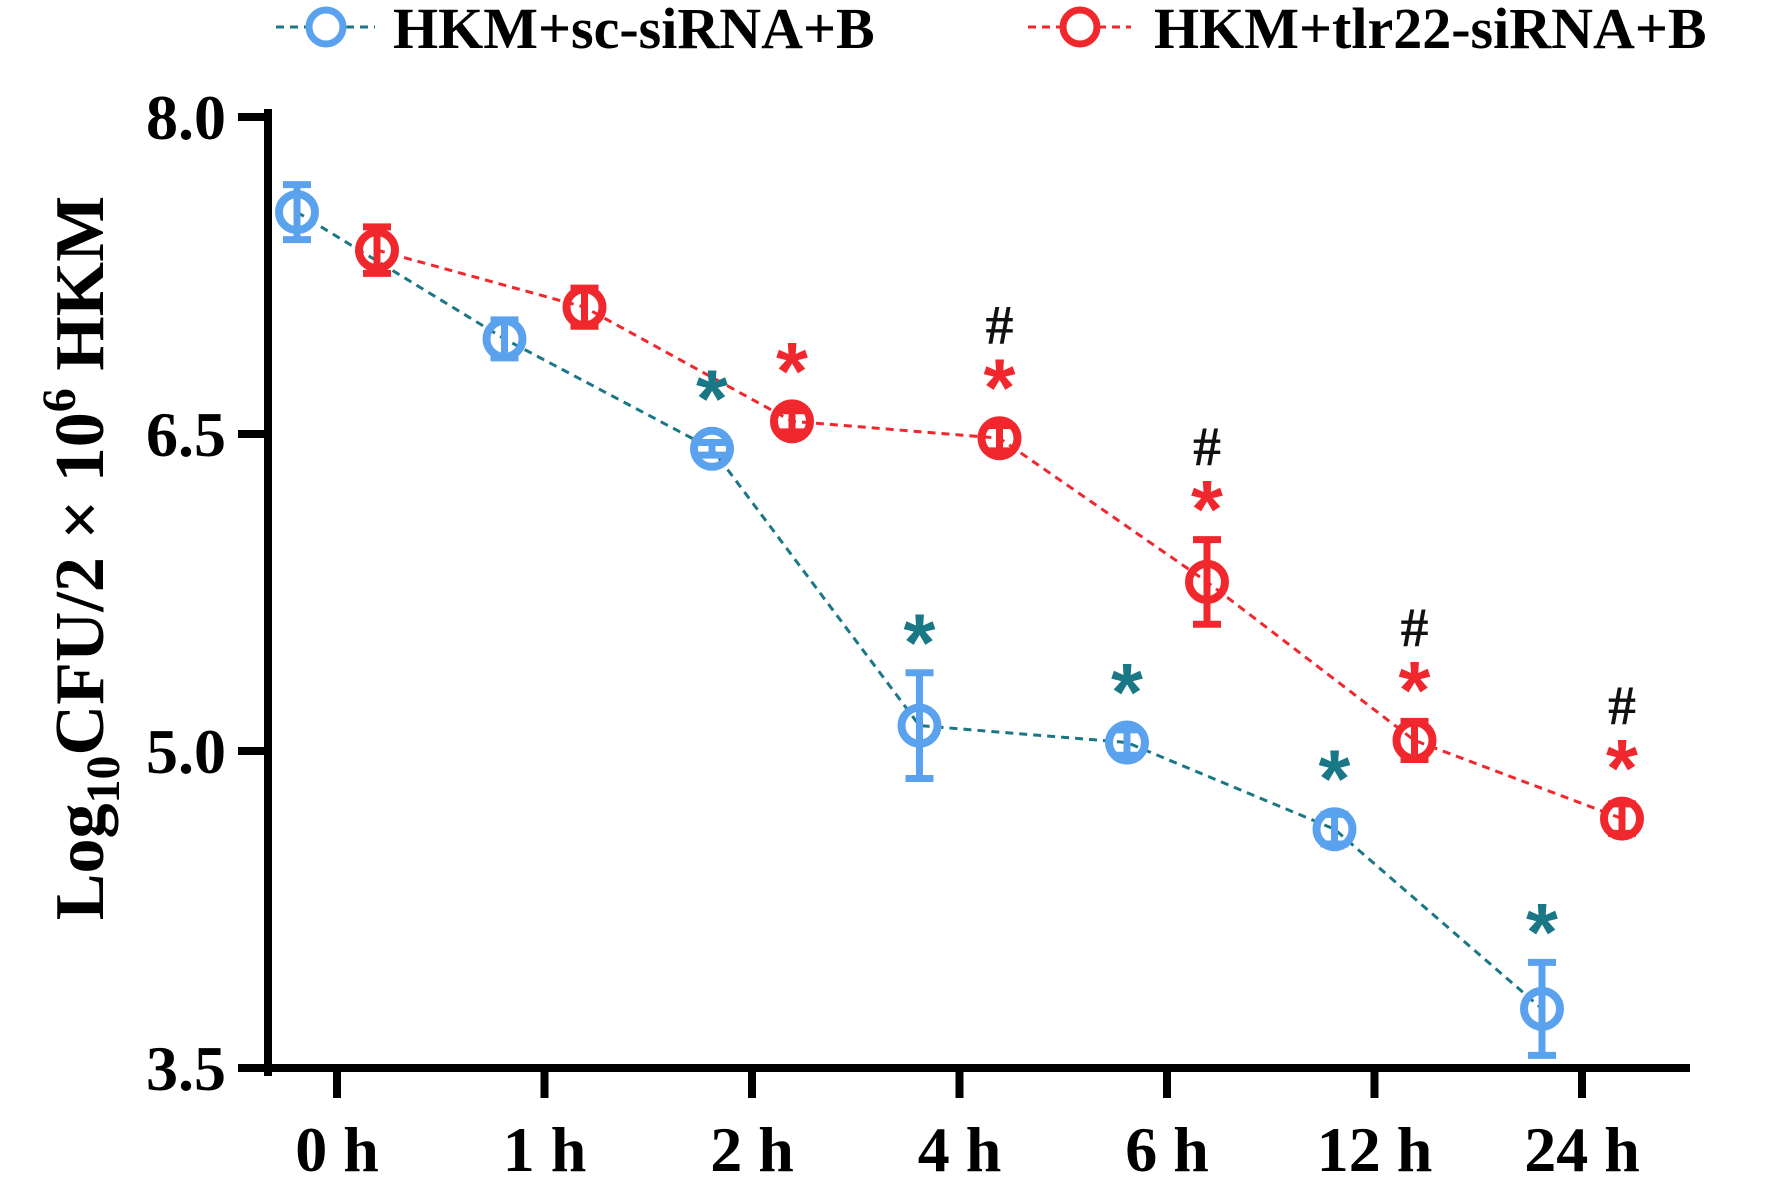  I want to click on legend-item-1: HKM+sc-siRNA+B, so click(575, 30).